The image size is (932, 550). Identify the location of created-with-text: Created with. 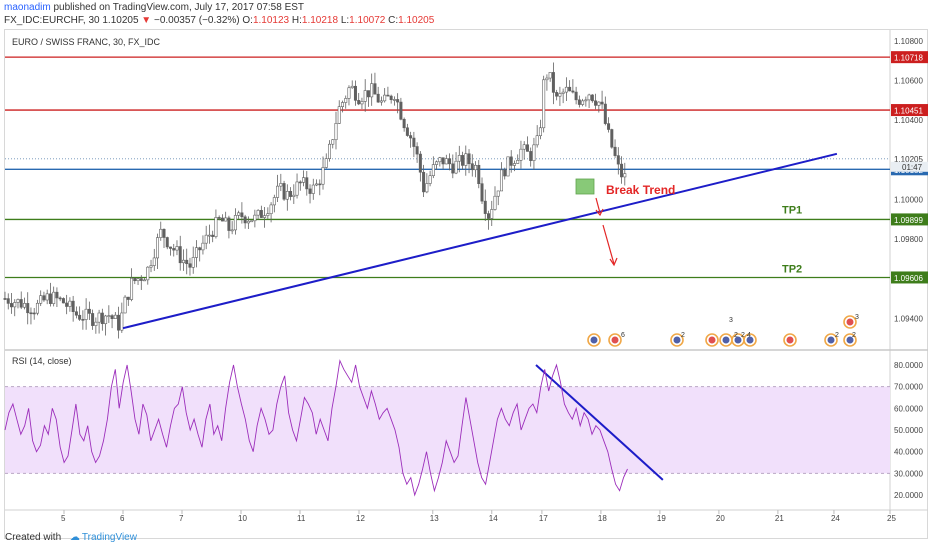
(33, 537).